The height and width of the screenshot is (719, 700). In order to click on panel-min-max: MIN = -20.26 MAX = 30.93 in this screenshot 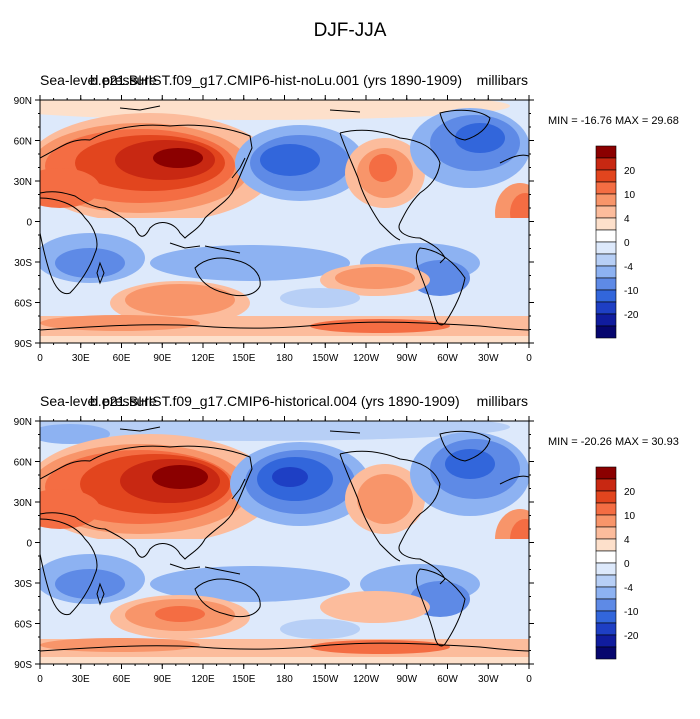, I will do `click(613, 442)`.